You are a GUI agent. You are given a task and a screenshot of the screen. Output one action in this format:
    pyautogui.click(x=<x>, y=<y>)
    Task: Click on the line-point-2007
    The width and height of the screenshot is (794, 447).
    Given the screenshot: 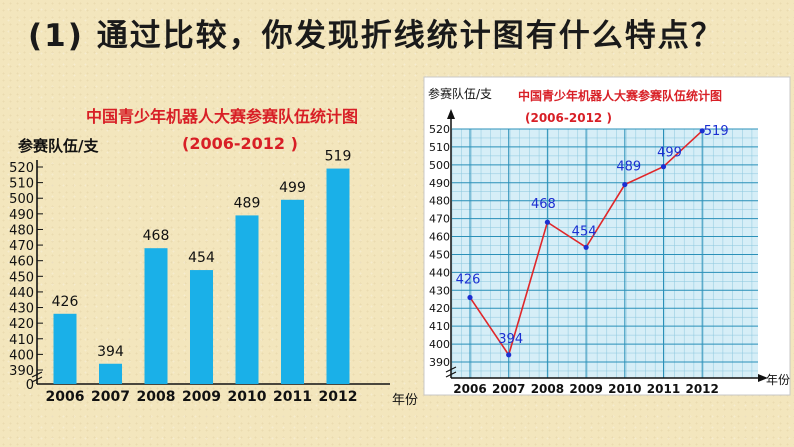 What is the action you would take?
    pyautogui.click(x=509, y=355)
    